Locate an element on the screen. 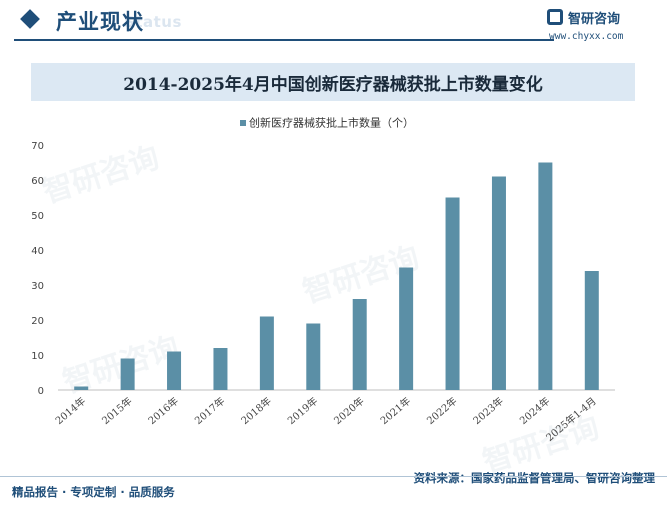  x-tick-label: 2025年1-4月 is located at coordinates (571, 419).